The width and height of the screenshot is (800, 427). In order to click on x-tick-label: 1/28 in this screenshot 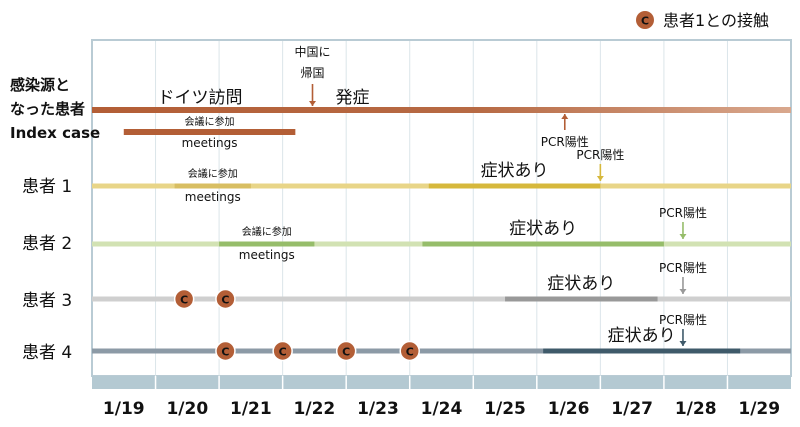, I will do `click(696, 409)`.